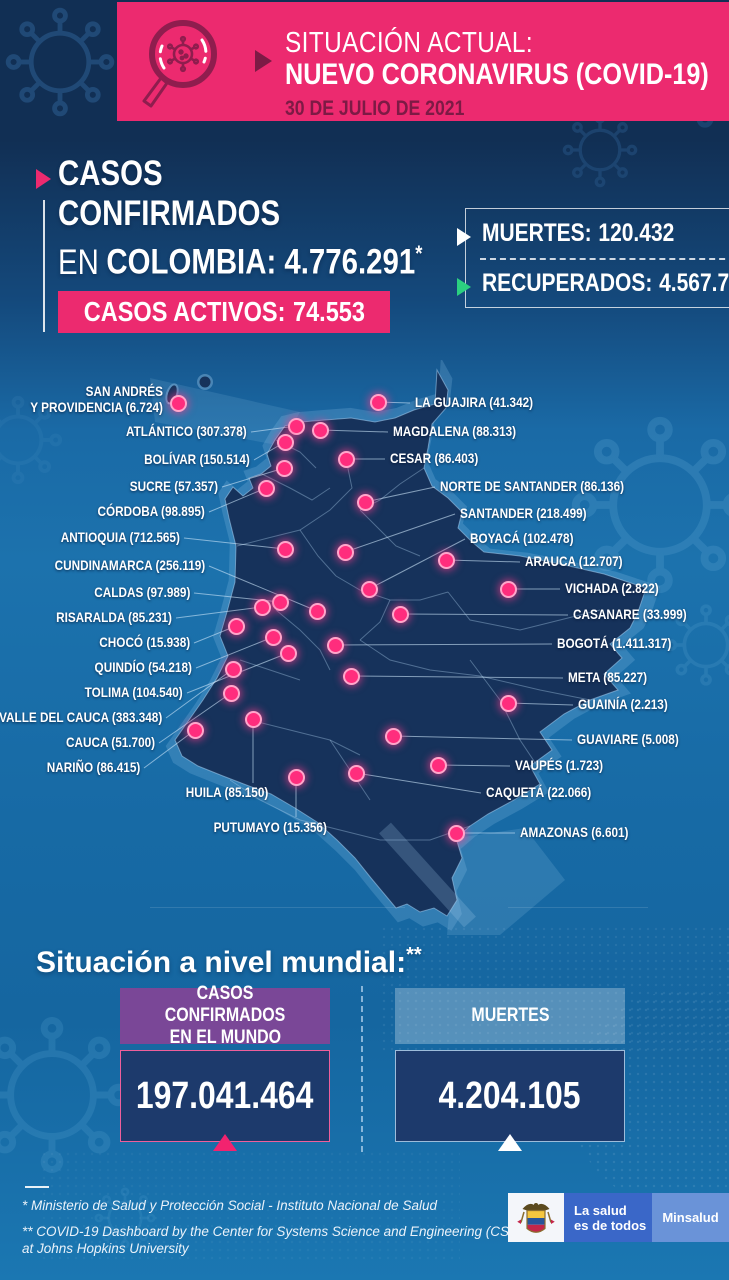 The height and width of the screenshot is (1280, 729). I want to click on deaths-value: 120.432, so click(636, 233).